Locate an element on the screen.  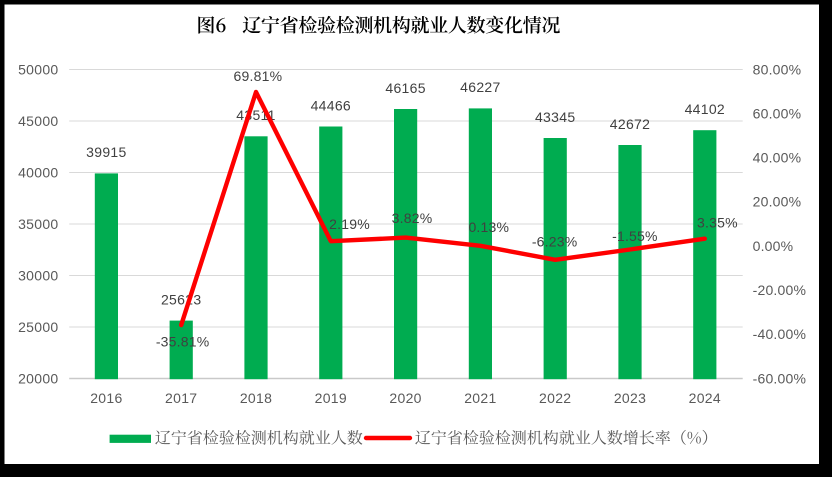
svg-text: 25000 is located at coordinates (38, 327).